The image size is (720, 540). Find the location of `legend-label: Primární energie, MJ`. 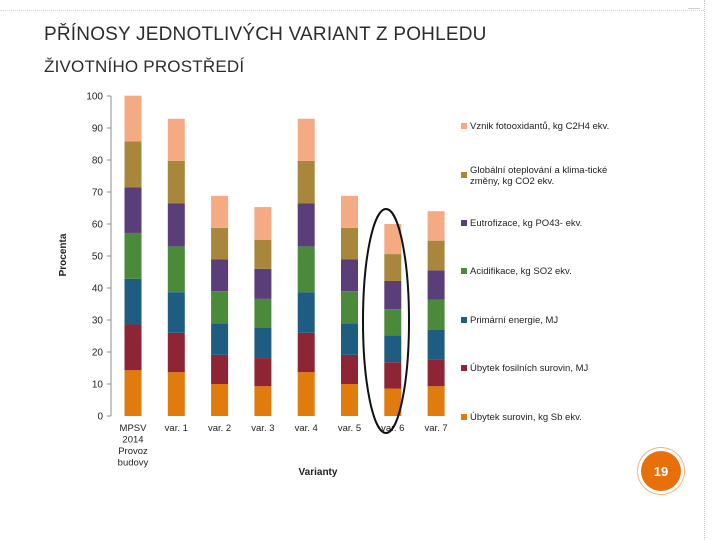

legend-label: Primární energie, MJ is located at coordinates (514, 320).